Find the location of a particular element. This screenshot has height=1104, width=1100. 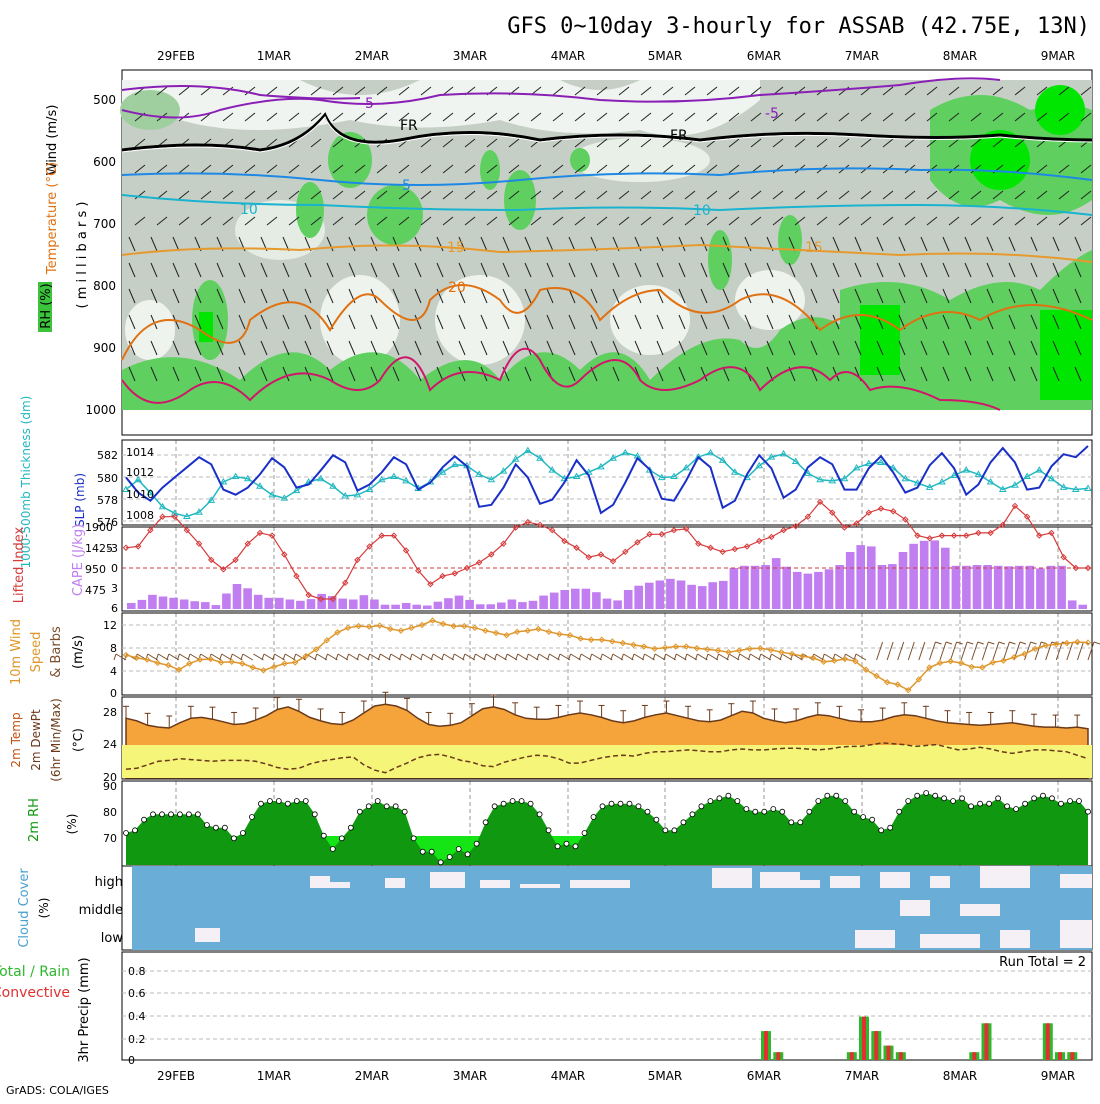

temp-tick: 20 is located at coordinates (110, 777).